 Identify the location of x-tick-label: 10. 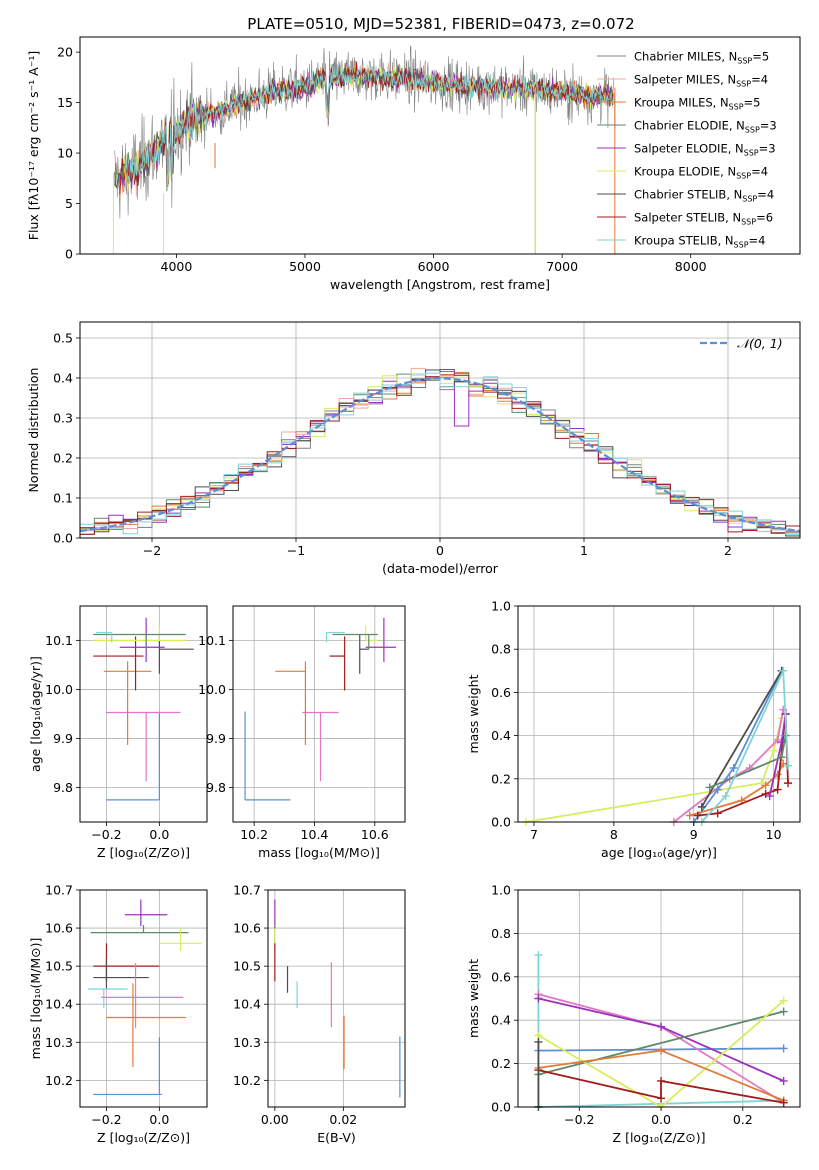
(774, 834).